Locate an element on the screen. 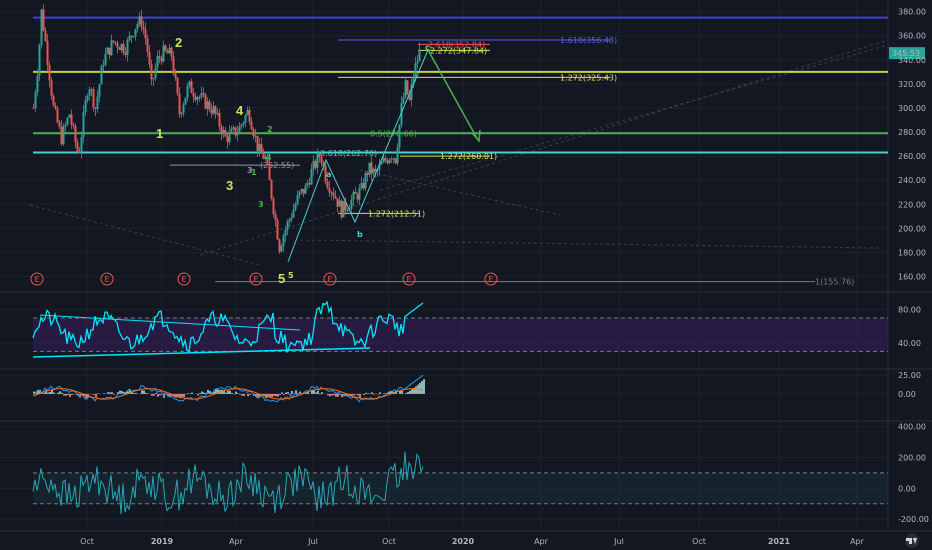  macd-panel is located at coordinates (228, 388).